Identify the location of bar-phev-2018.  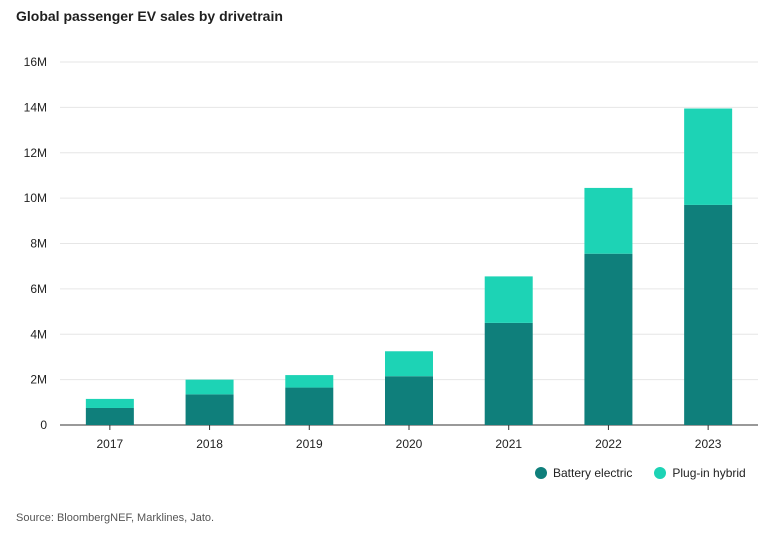
(209, 387).